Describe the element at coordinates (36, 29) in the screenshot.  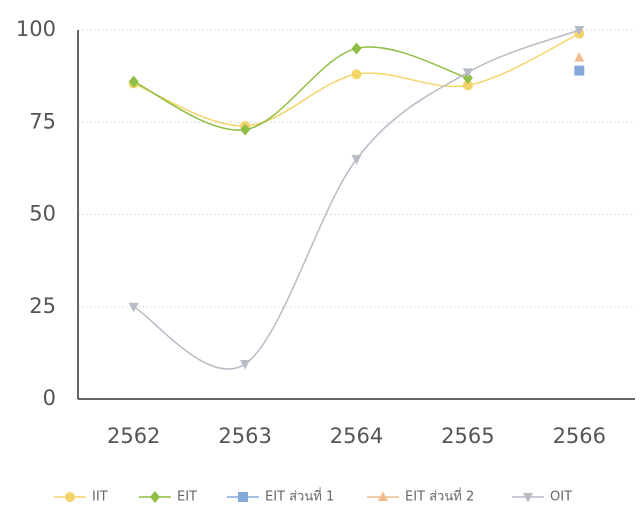
I see `y-tick-label: 100` at that location.